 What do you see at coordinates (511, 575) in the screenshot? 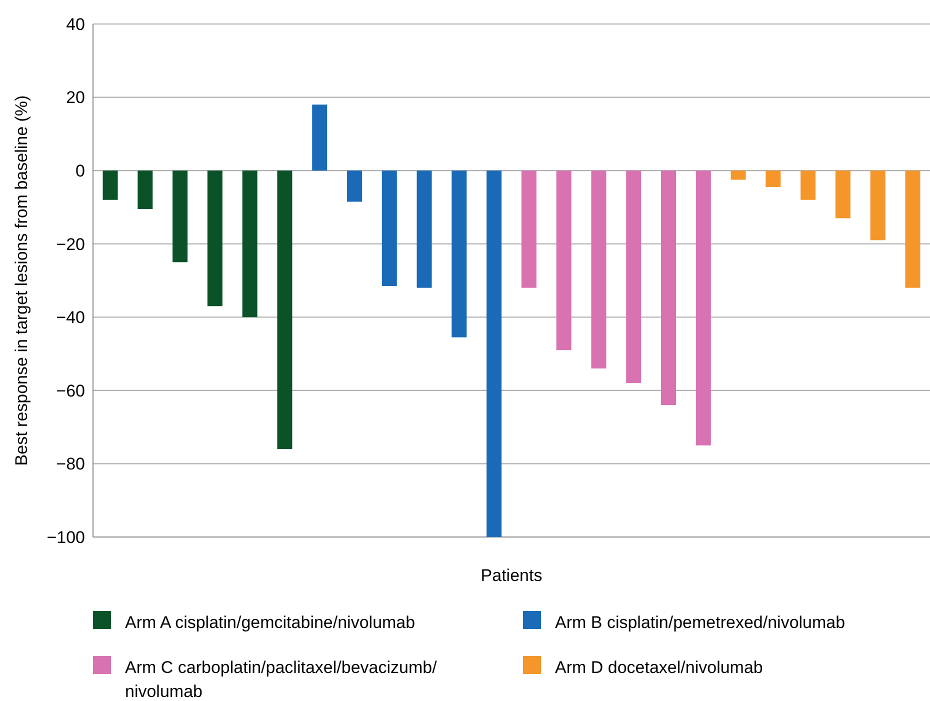
I see `x-axis-title: Patients` at bounding box center [511, 575].